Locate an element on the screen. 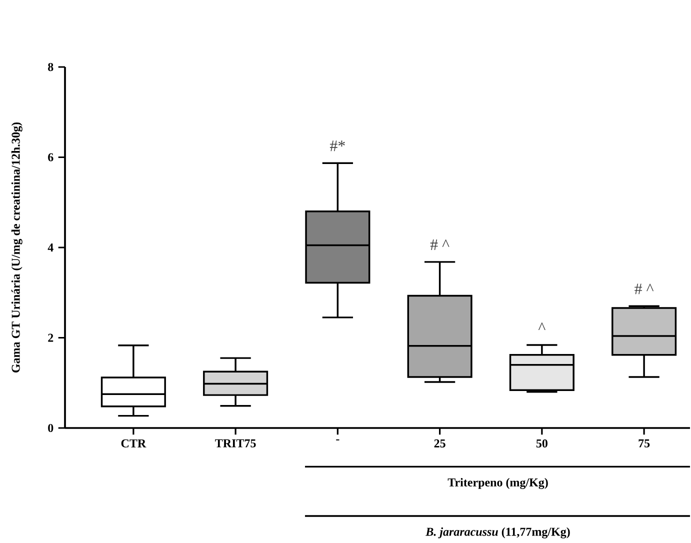 The width and height of the screenshot is (691, 543). annotation: ^ is located at coordinates (542, 326).